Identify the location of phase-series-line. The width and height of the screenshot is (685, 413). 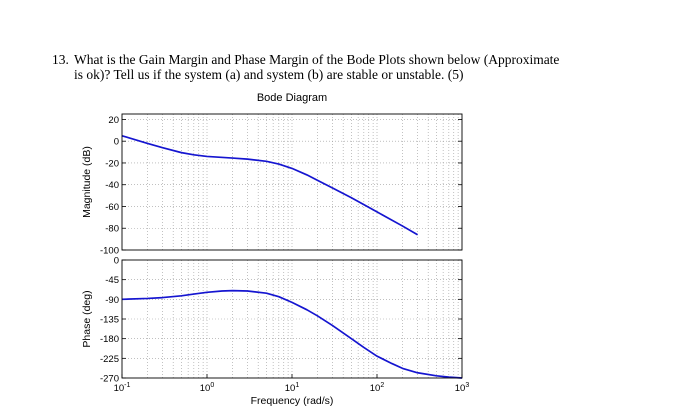
(292, 334).